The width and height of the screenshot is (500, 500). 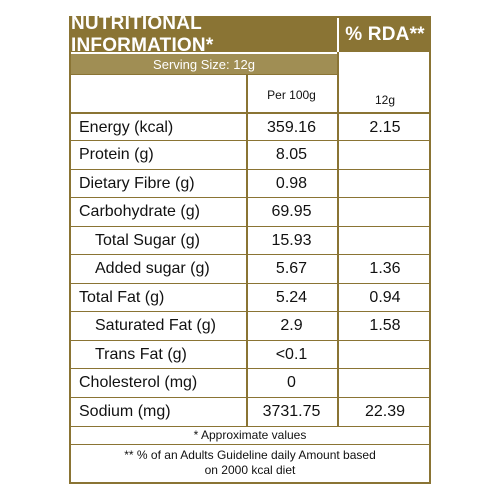 What do you see at coordinates (385, 35) in the screenshot?
I see `rda-title: % RDA**` at bounding box center [385, 35].